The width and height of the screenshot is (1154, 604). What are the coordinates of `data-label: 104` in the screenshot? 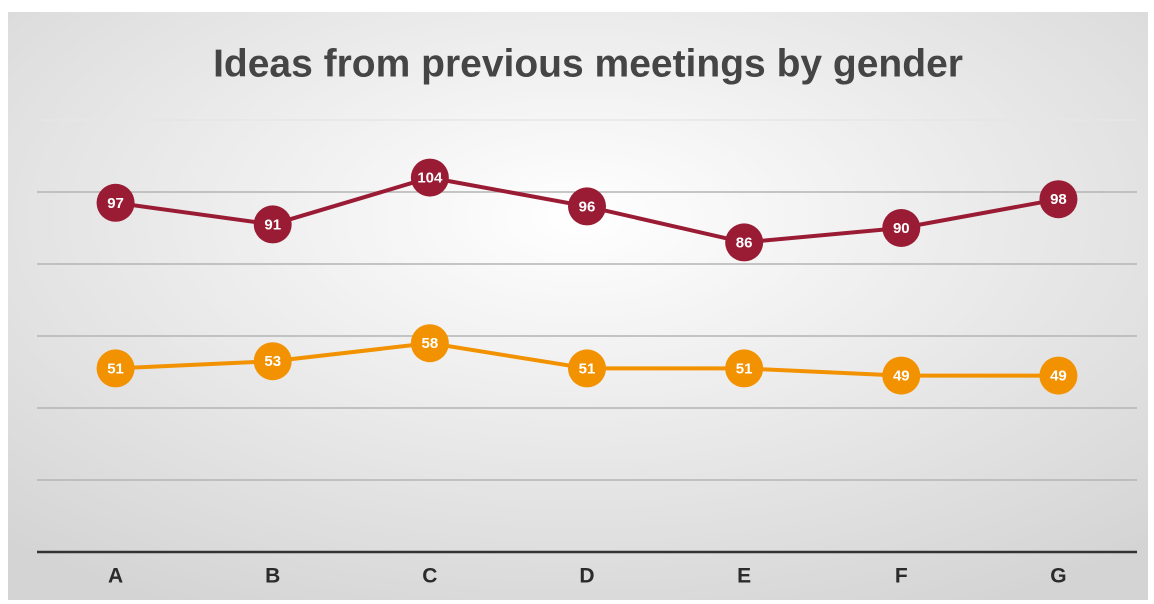 It's located at (430, 178).